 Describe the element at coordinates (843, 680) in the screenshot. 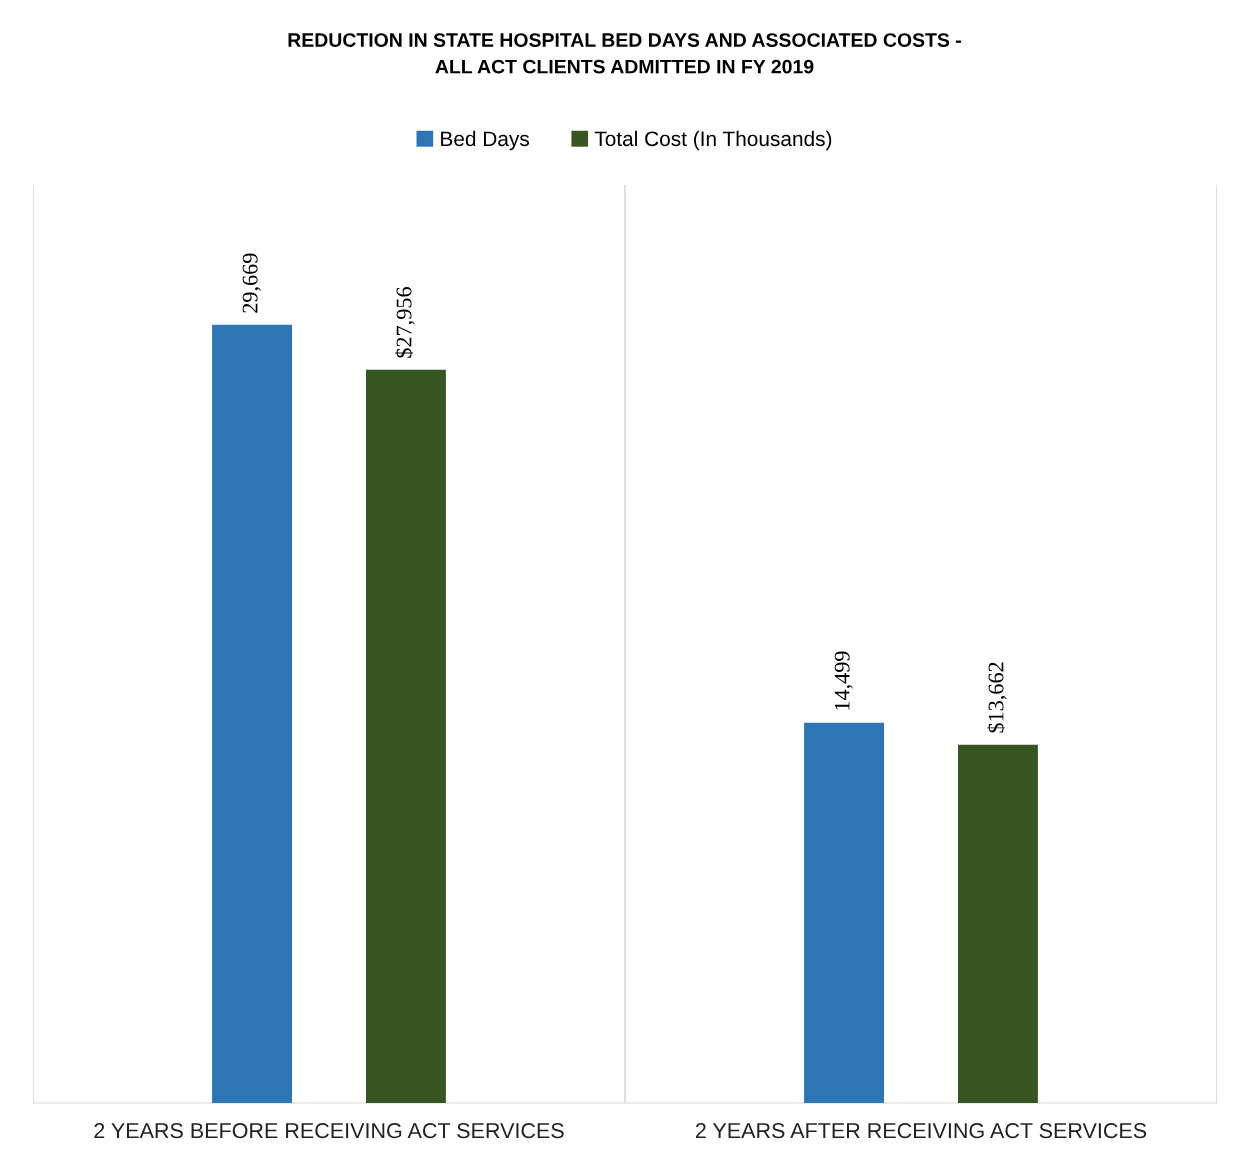

I see `data-label: 14,499` at that location.